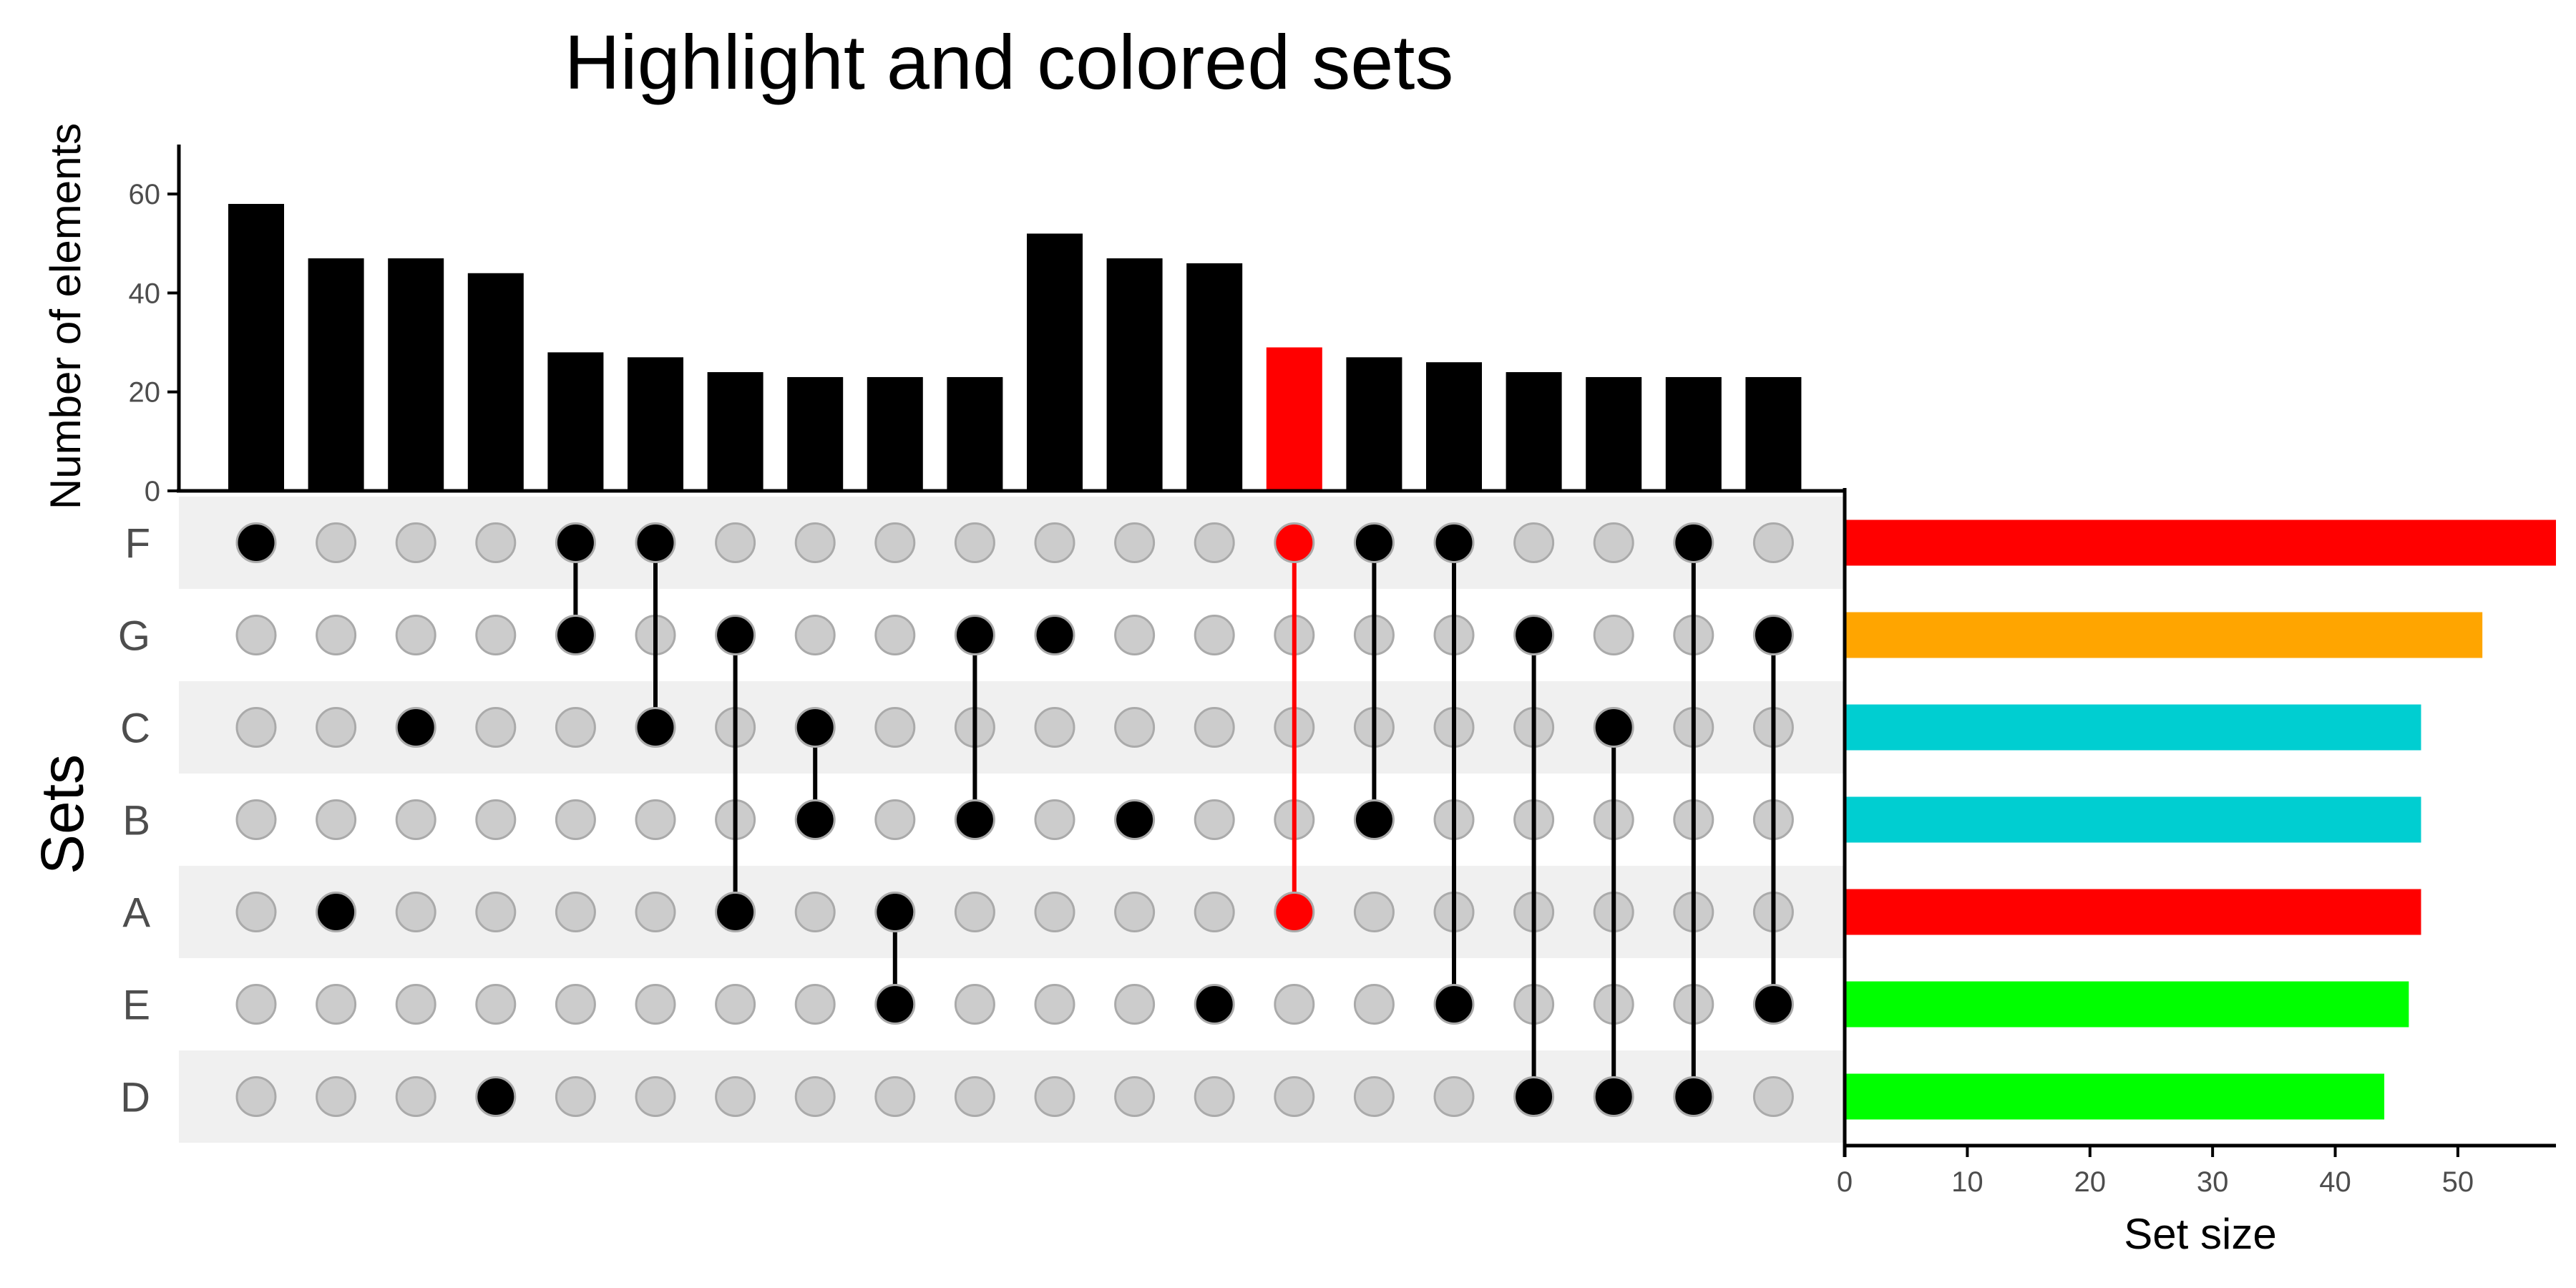  What do you see at coordinates (136, 913) in the screenshot?
I see `set-label-A: A` at bounding box center [136, 913].